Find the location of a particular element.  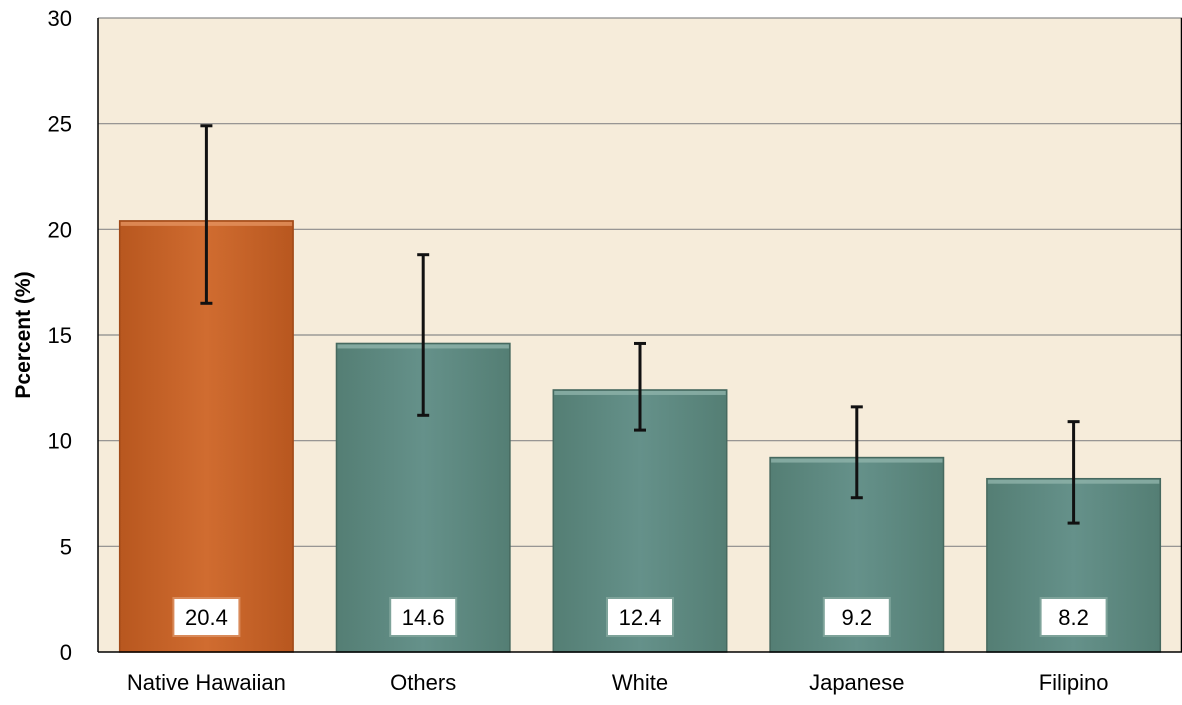

y-axis-label: Pcercent (%) is located at coordinates (23, 334).